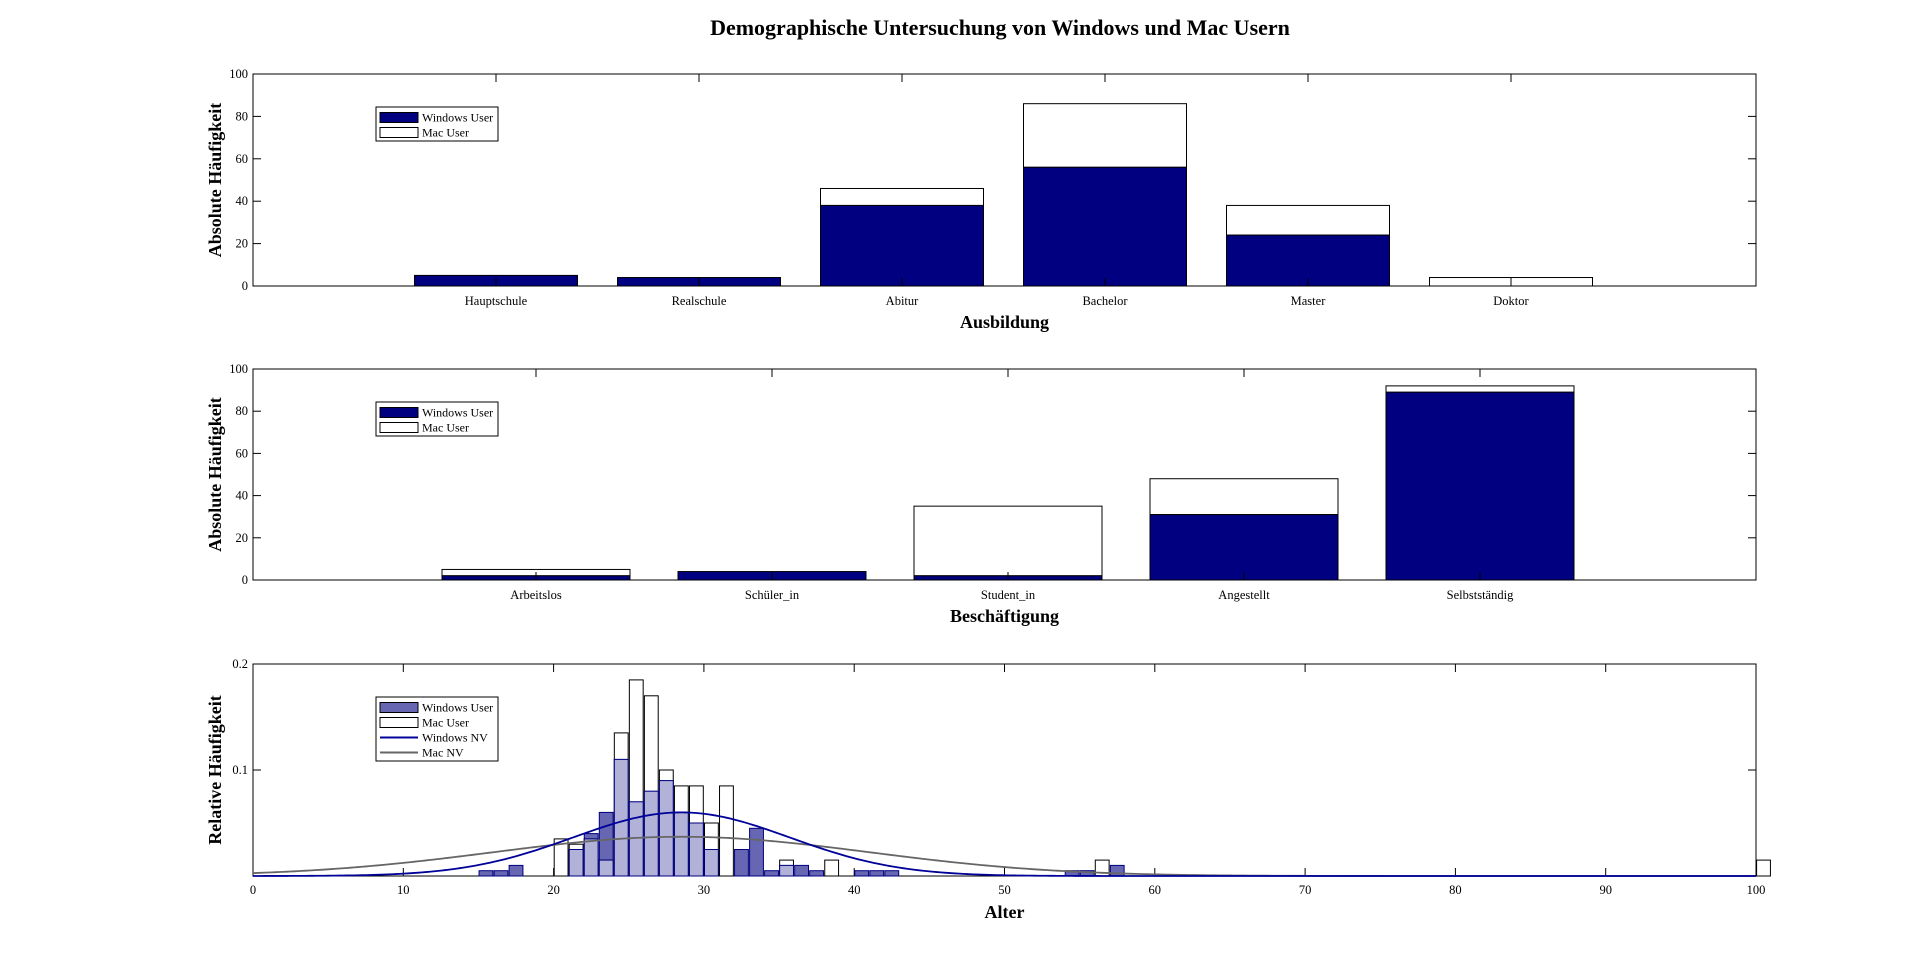 Image resolution: width=1920 pixels, height=973 pixels. Describe the element at coordinates (1105, 226) in the screenshot. I see `bar-windows-bachelor` at that location.